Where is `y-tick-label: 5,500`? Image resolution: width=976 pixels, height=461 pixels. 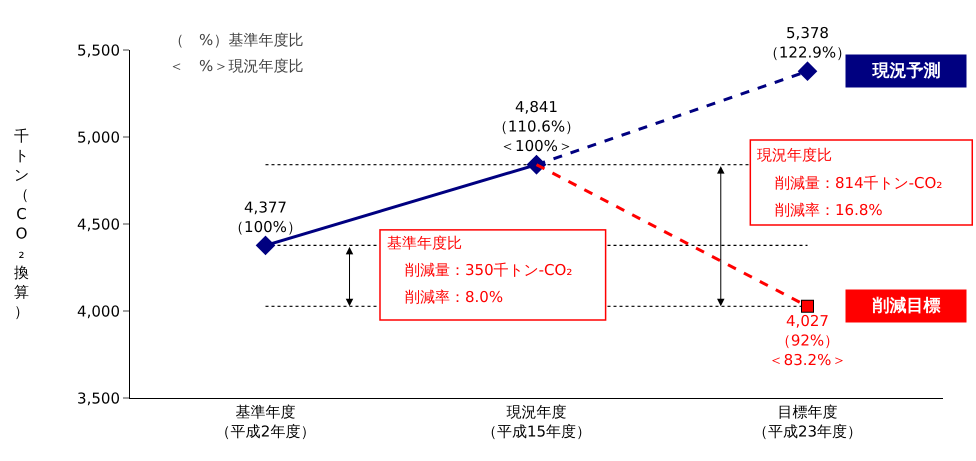
y-tick-label: 5,500 is located at coordinates (98, 50).